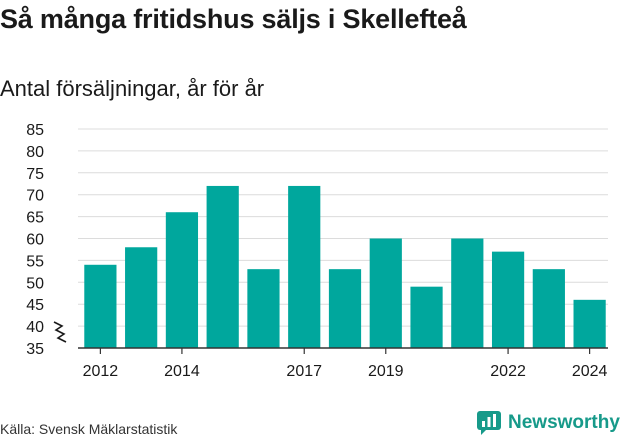  I want to click on brand-logo: Newsworthy, so click(548, 423).